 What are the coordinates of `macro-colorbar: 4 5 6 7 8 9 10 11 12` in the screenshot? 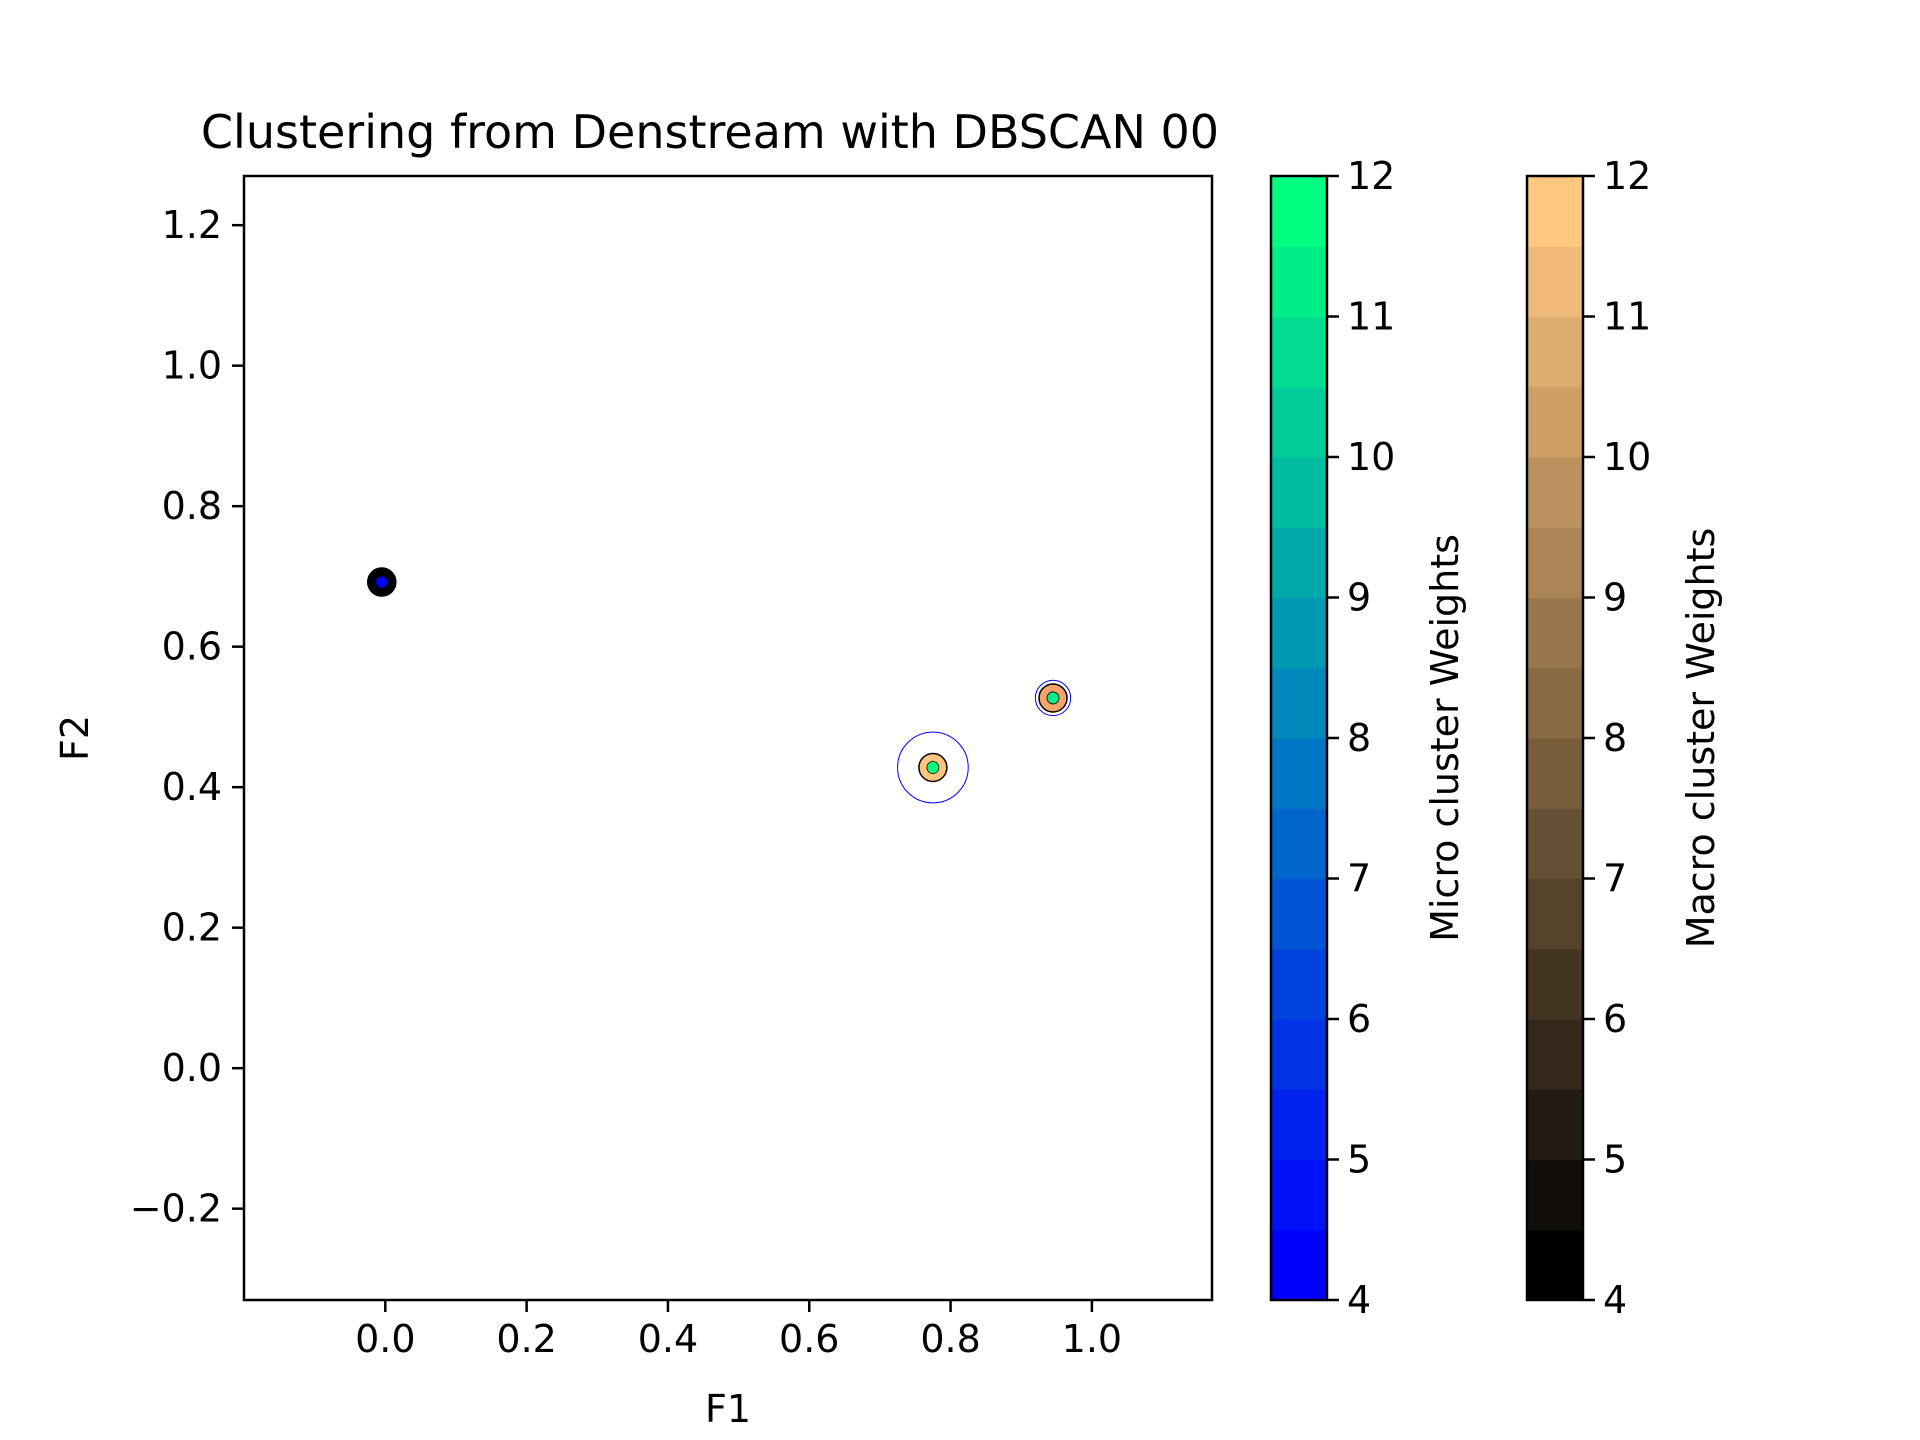 It's located at (1588, 738).